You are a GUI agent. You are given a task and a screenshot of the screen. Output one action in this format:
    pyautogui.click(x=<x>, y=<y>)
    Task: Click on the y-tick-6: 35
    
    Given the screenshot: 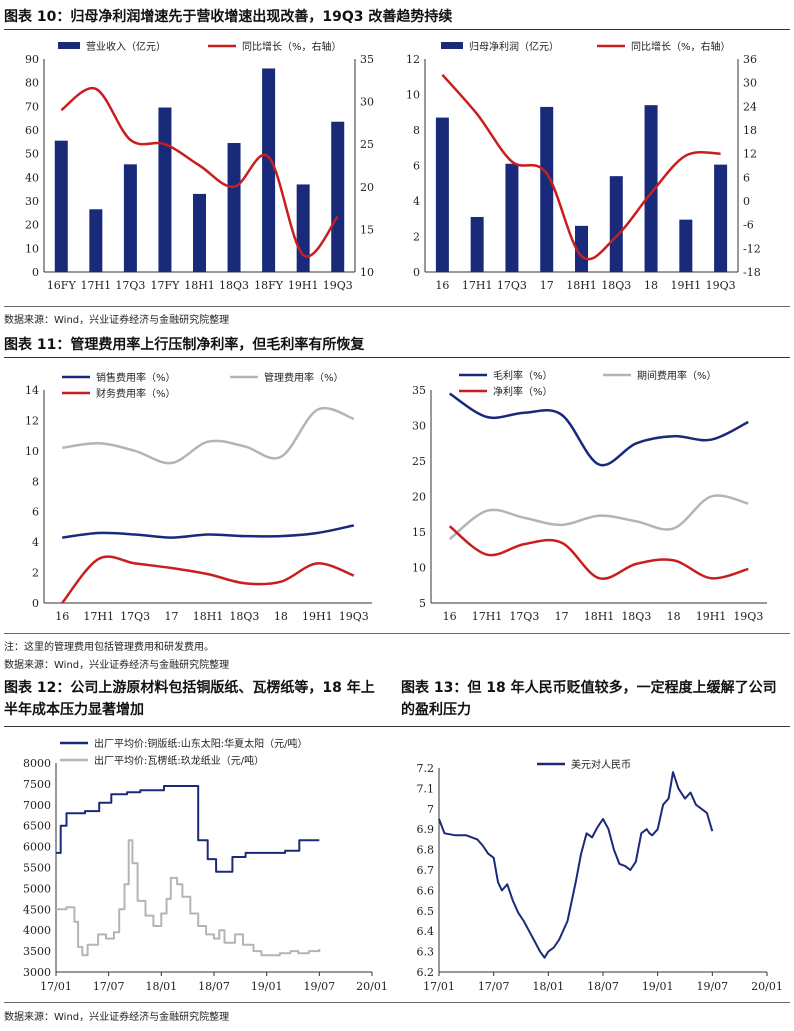 What is the action you would take?
    pyautogui.click(x=419, y=390)
    